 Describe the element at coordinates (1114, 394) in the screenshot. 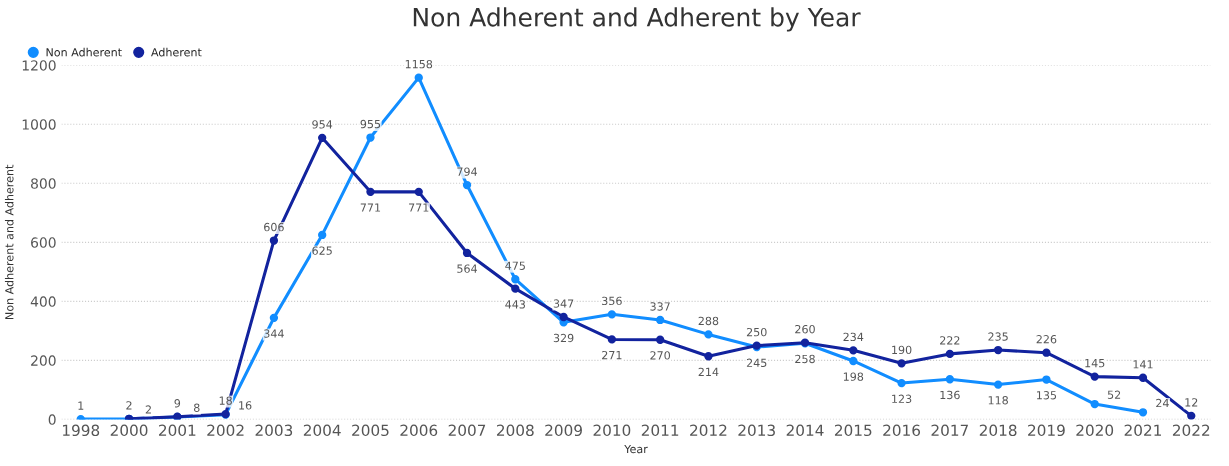

I see `data-label: 52` at that location.